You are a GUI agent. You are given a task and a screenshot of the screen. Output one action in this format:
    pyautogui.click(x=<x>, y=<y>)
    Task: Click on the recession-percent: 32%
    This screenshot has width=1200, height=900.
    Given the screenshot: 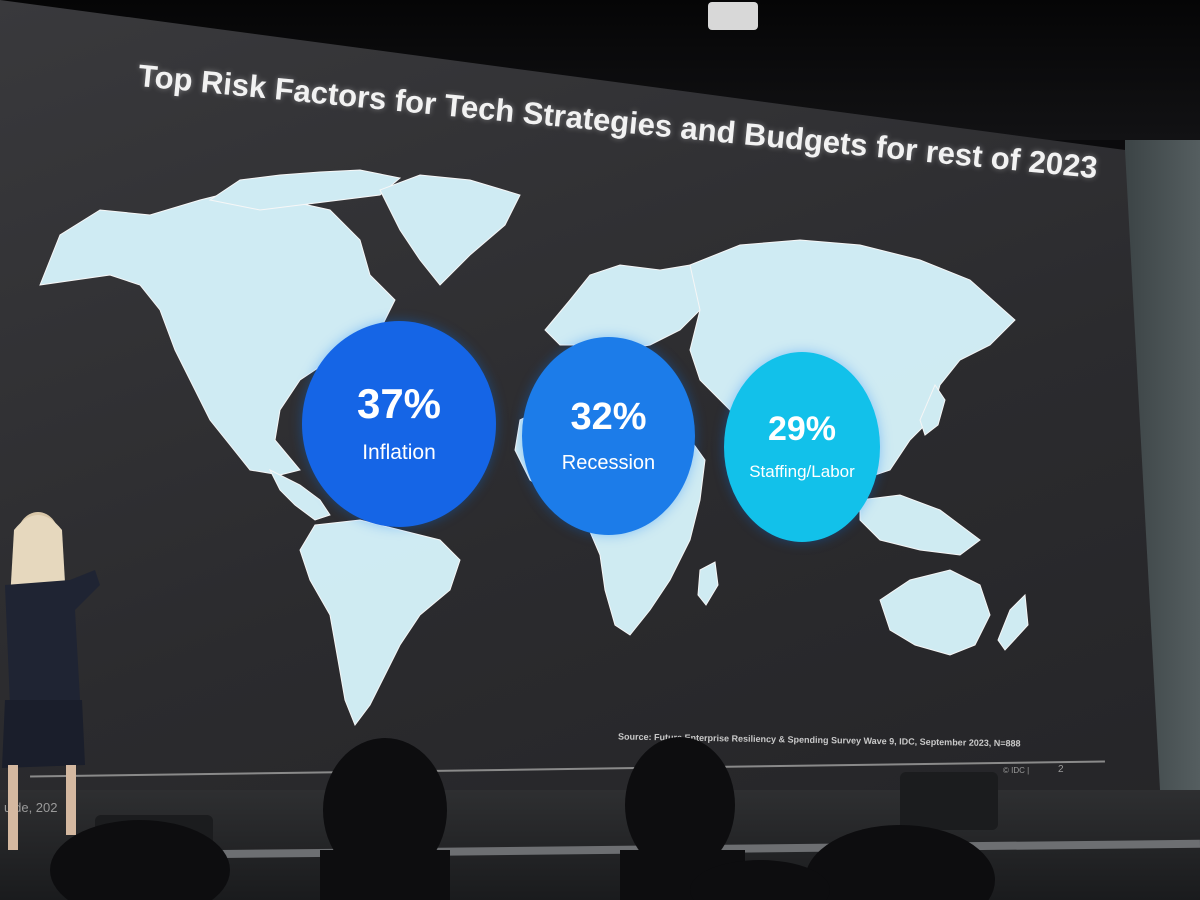 What is the action you would take?
    pyautogui.click(x=608, y=416)
    